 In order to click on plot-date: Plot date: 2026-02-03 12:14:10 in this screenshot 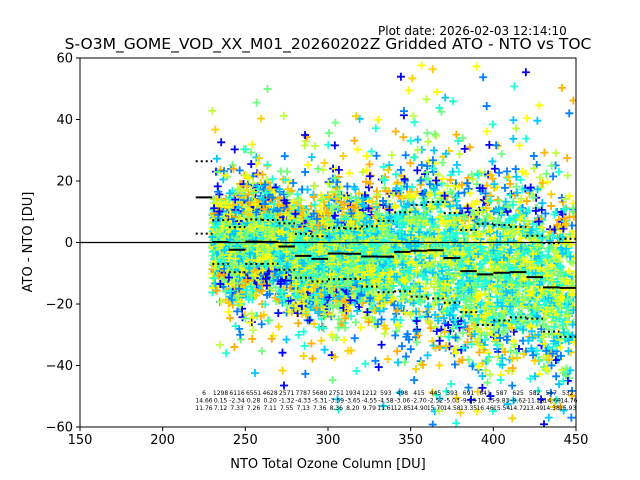, I will do `click(472, 31)`.